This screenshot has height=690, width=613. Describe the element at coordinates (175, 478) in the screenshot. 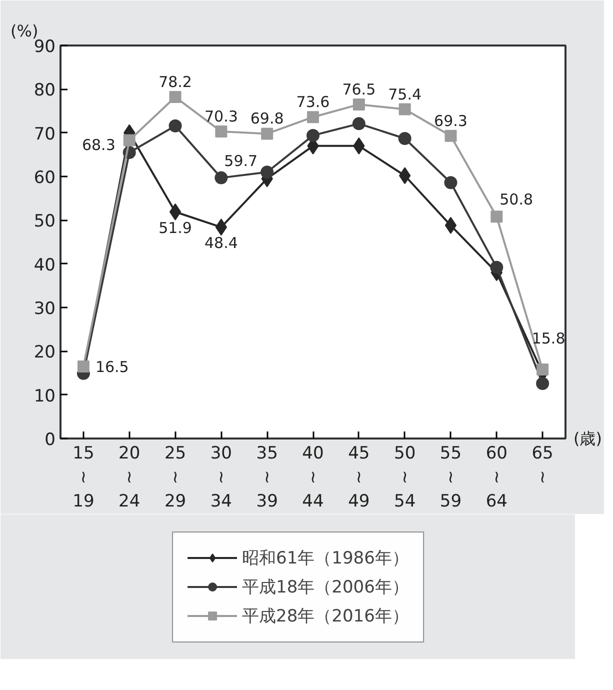

I see `x-tick-label: 25 ≀ 29` at that location.